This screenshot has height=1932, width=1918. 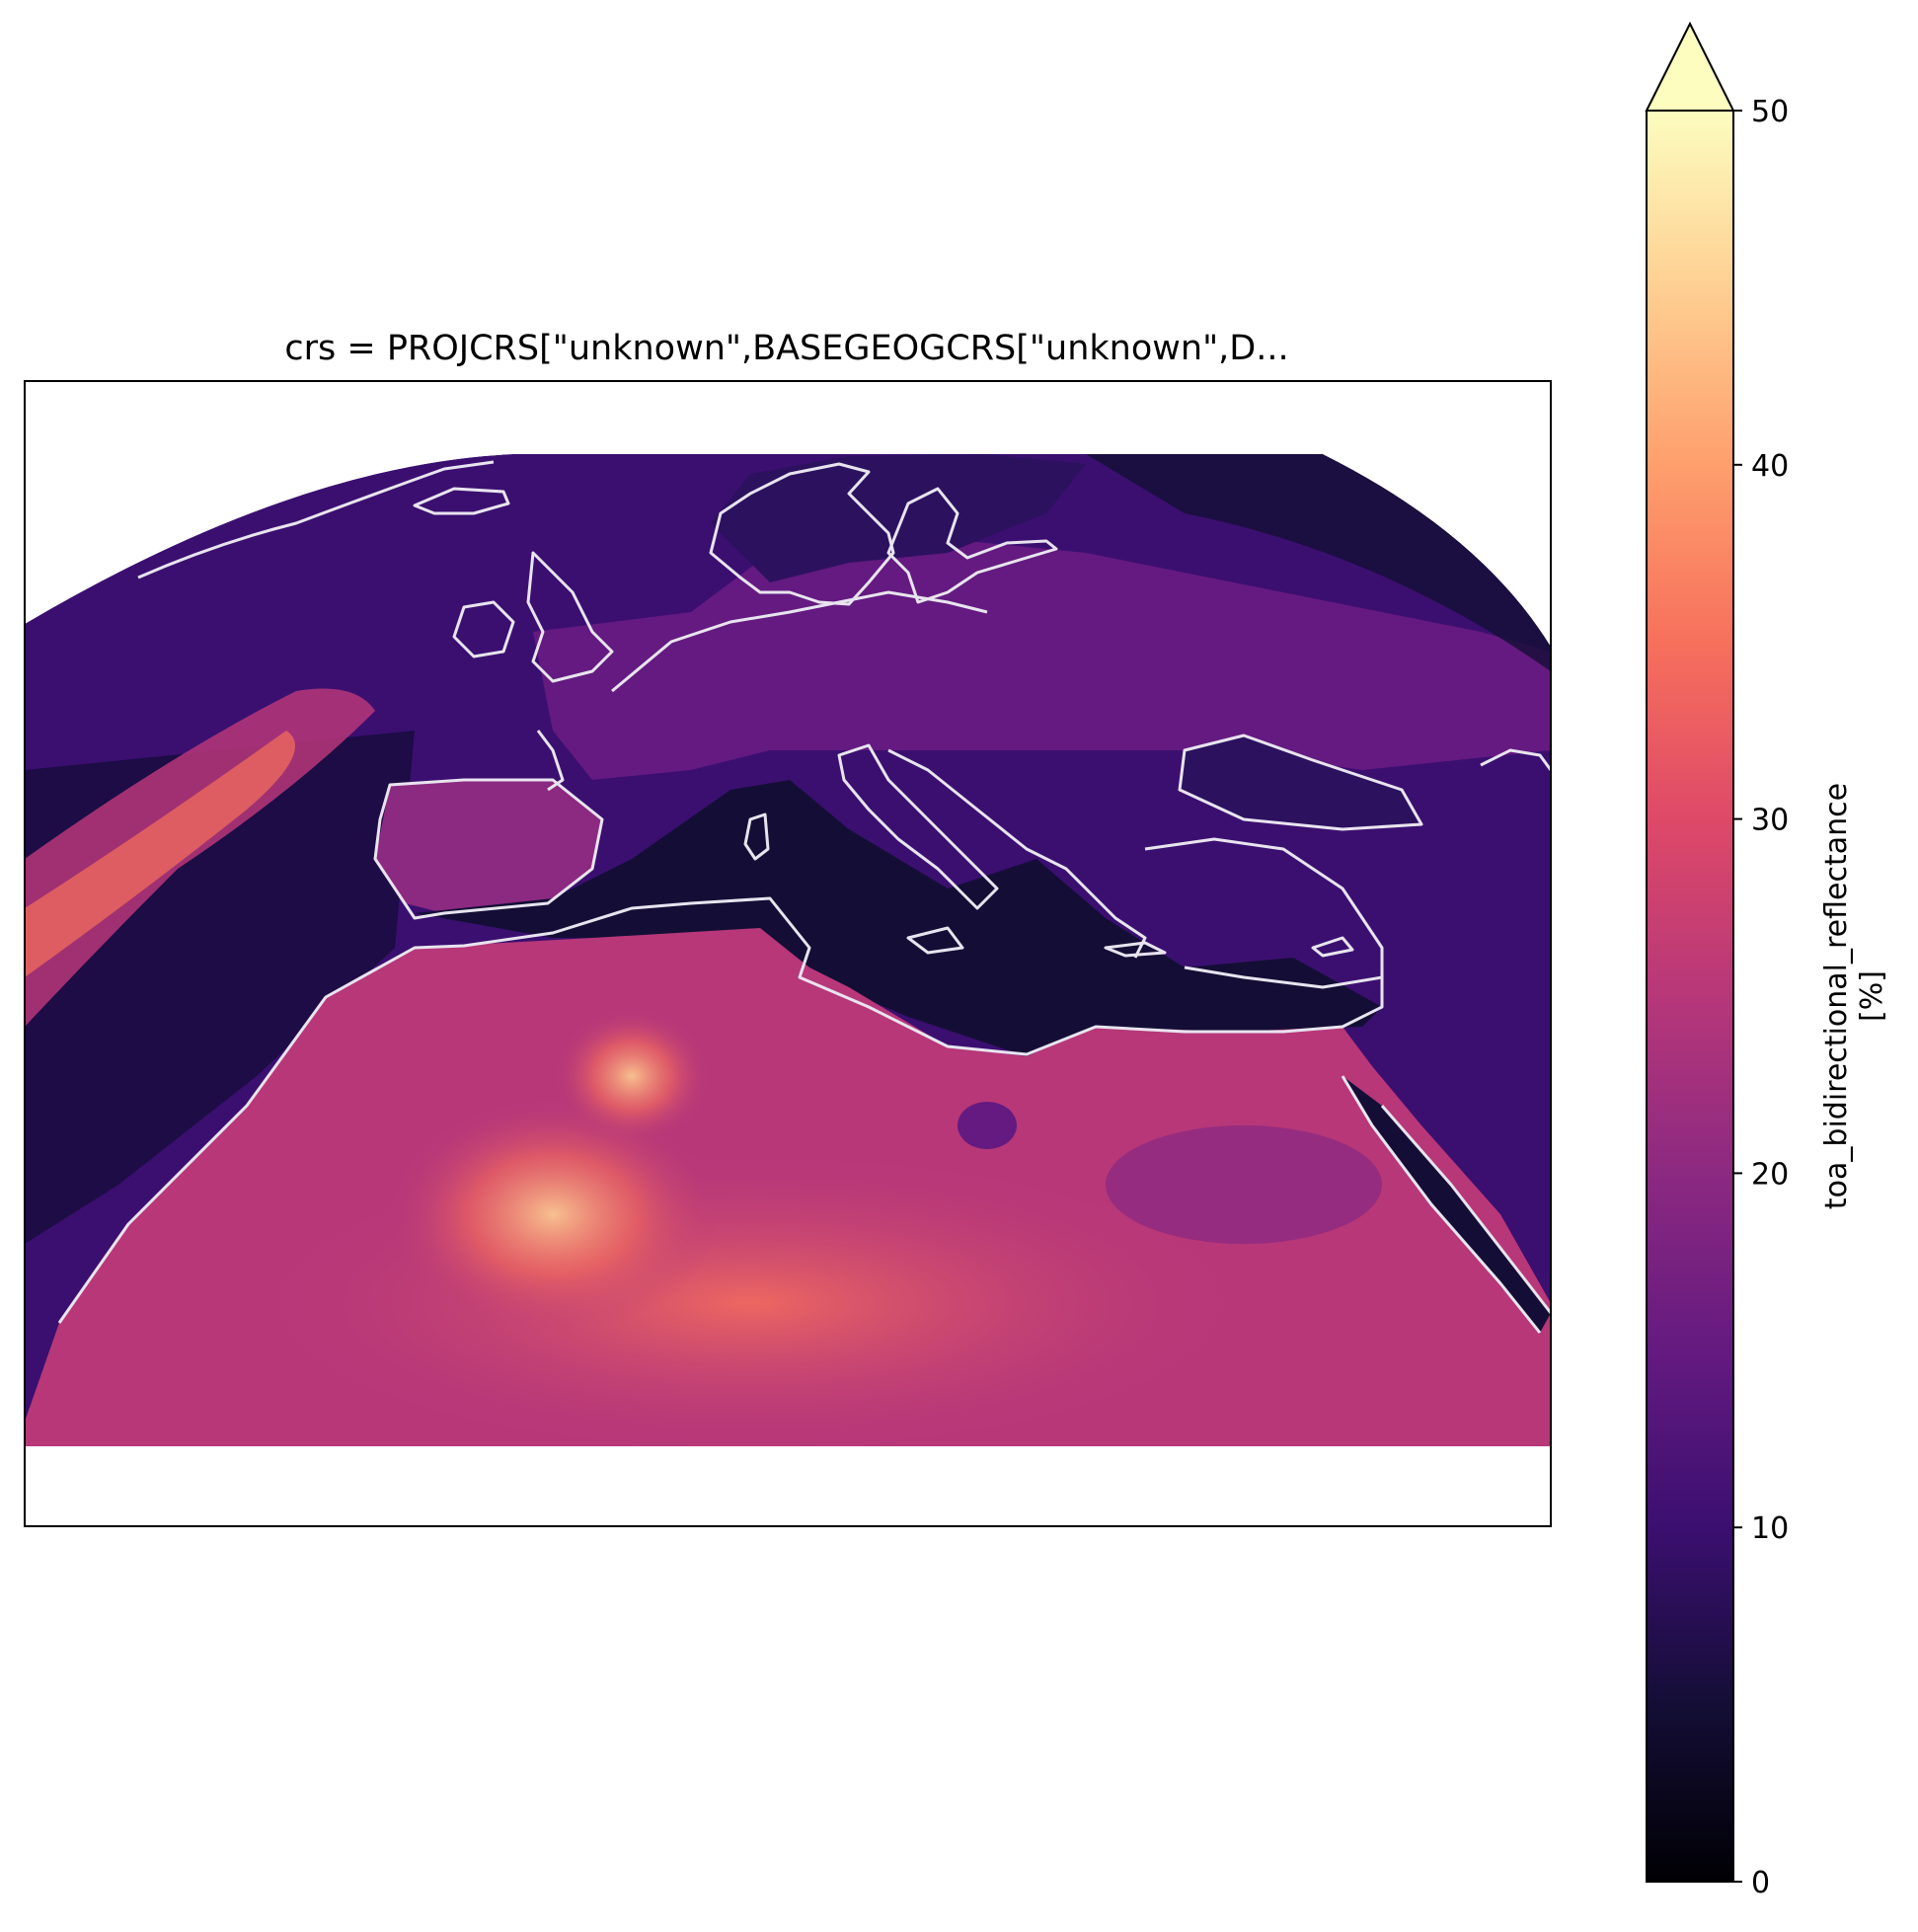 I want to click on coastline-caspian, so click(x=1517, y=760).